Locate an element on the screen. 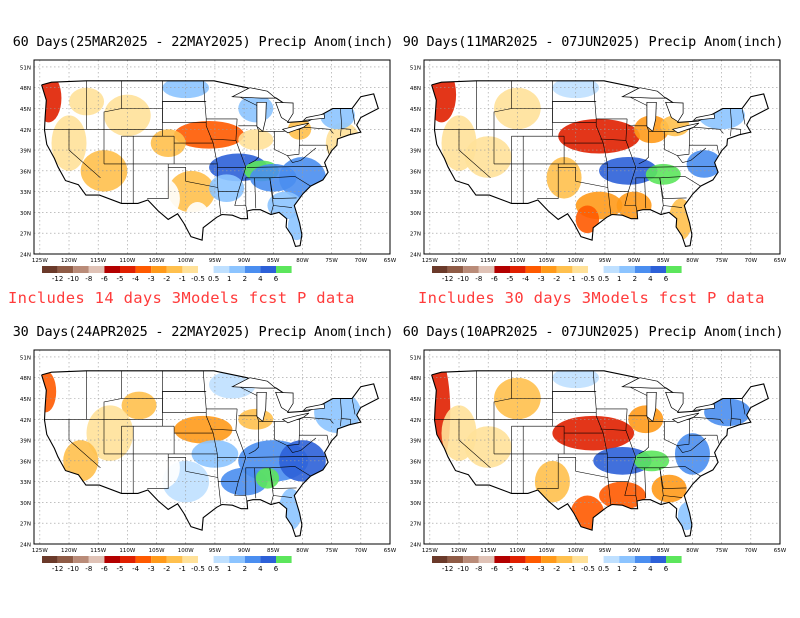 The height and width of the screenshot is (618, 800). lon-tick-label: 100W is located at coordinates (576, 551).